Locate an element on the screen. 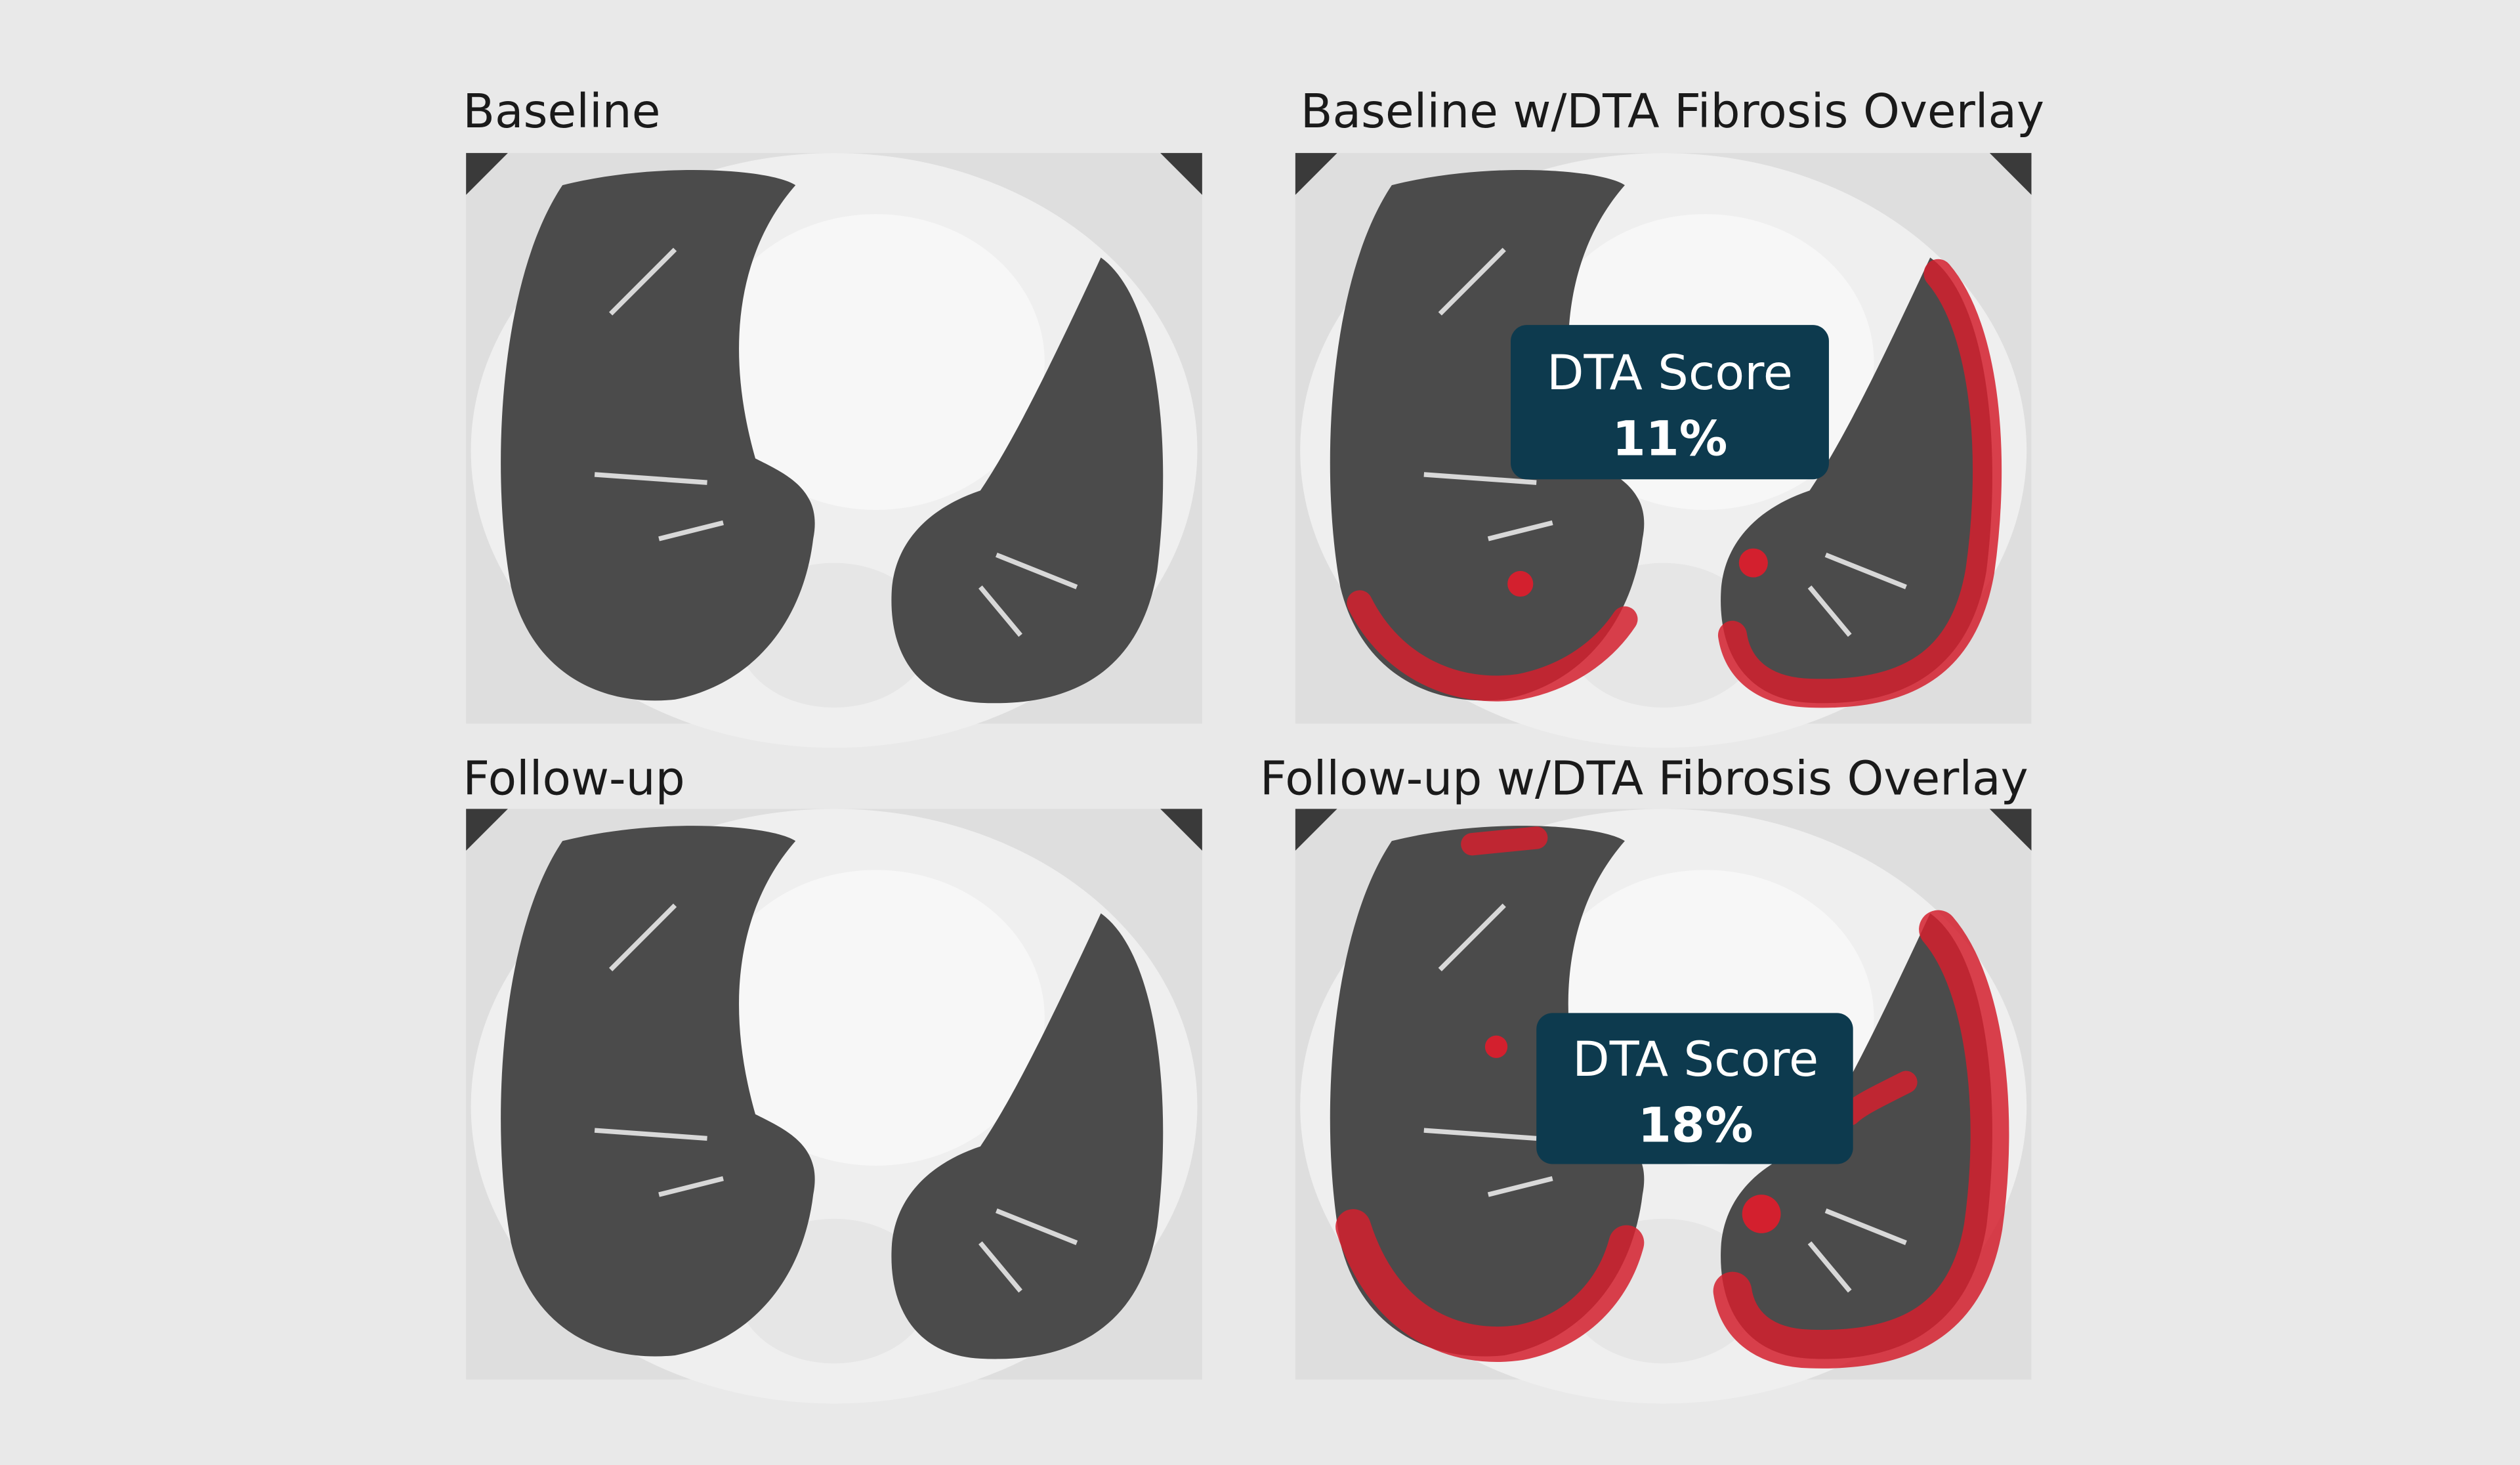 This screenshot has height=1465, width=2520. score-value: 11% is located at coordinates (1670, 440).